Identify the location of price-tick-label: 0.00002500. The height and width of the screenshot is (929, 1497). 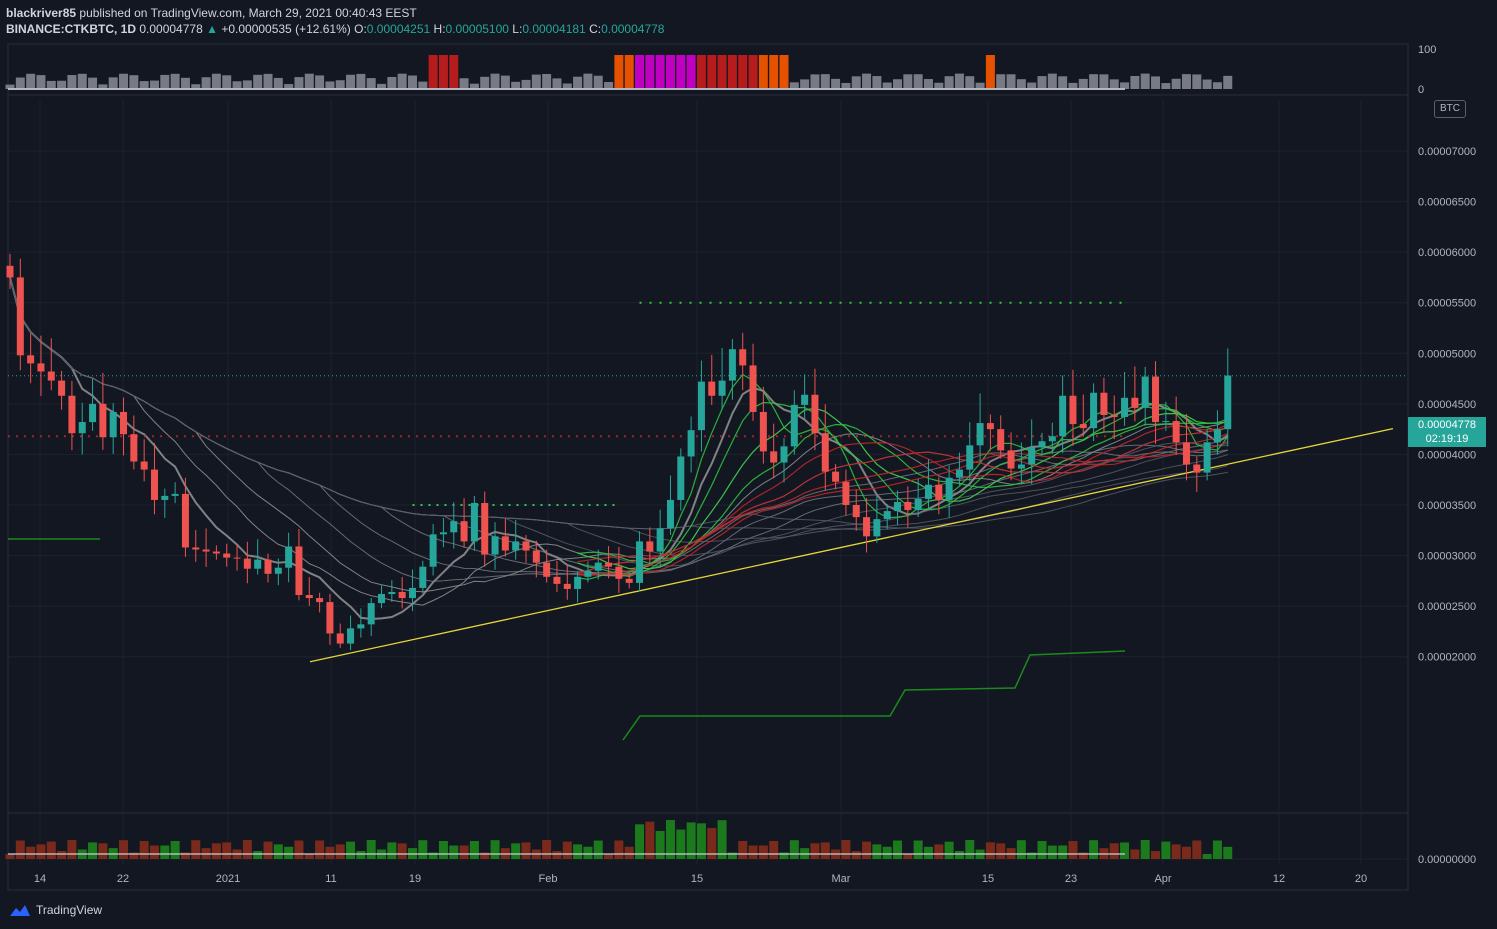
(1447, 607).